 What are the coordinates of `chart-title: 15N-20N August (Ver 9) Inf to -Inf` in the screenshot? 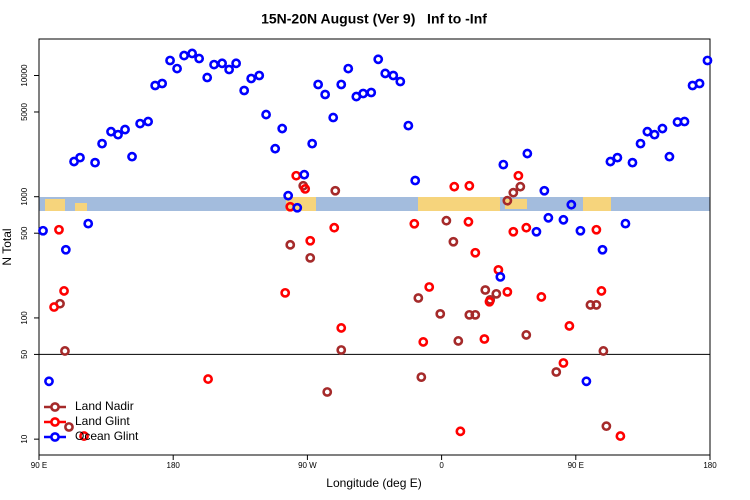 It's located at (374, 19).